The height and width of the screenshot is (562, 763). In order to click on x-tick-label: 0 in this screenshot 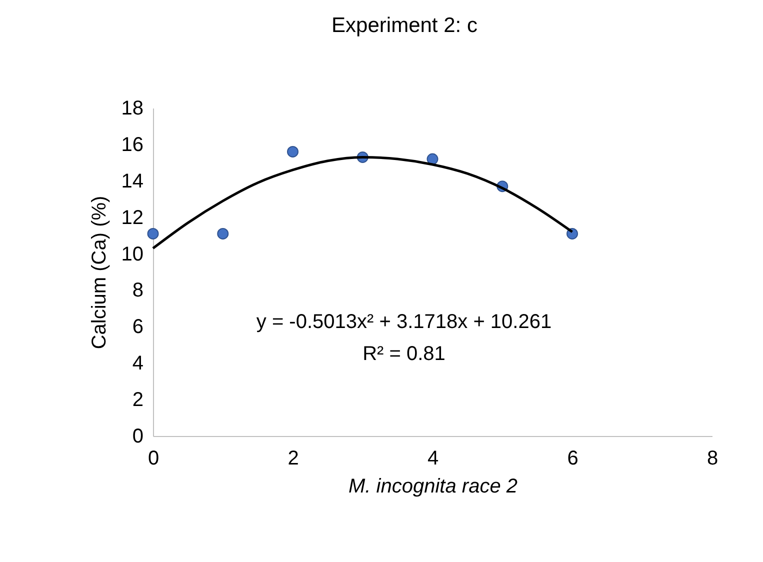, I will do `click(154, 459)`.